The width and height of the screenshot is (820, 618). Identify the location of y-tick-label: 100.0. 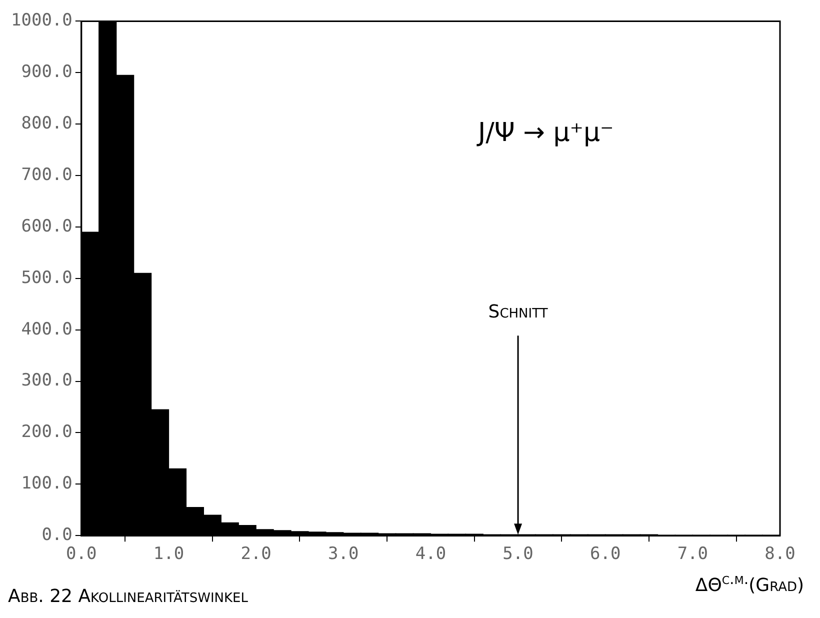
(46, 484).